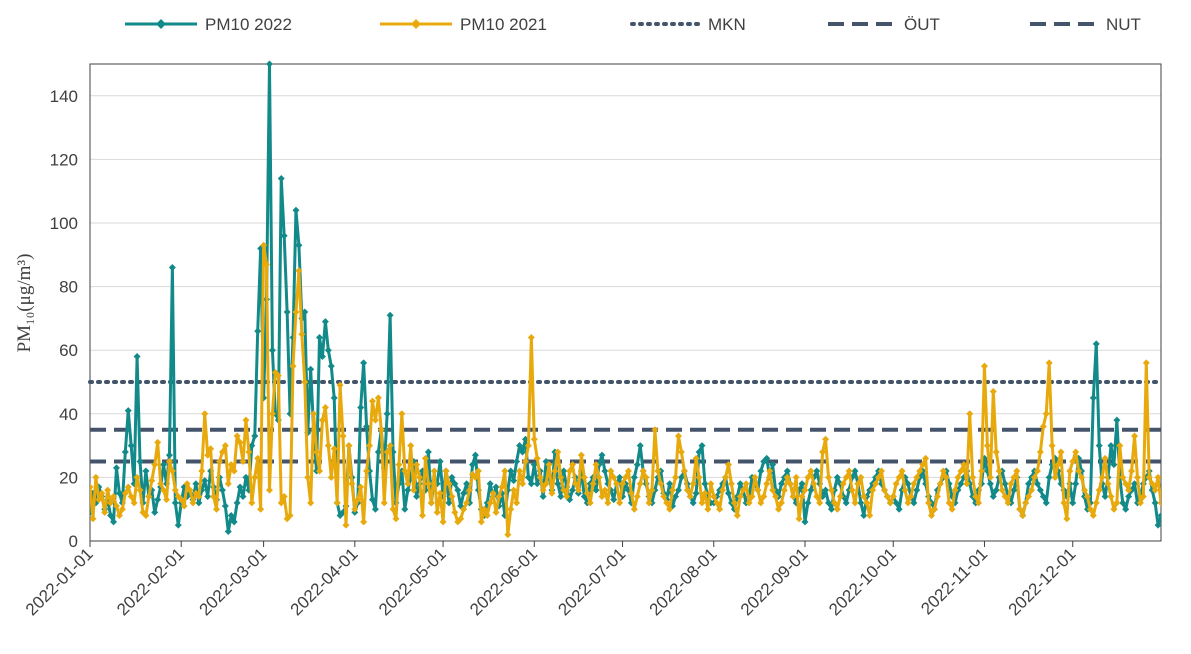 Image resolution: width=1191 pixels, height=654 pixels. What do you see at coordinates (248, 24) in the screenshot?
I see `legend-label: PM10 2022` at bounding box center [248, 24].